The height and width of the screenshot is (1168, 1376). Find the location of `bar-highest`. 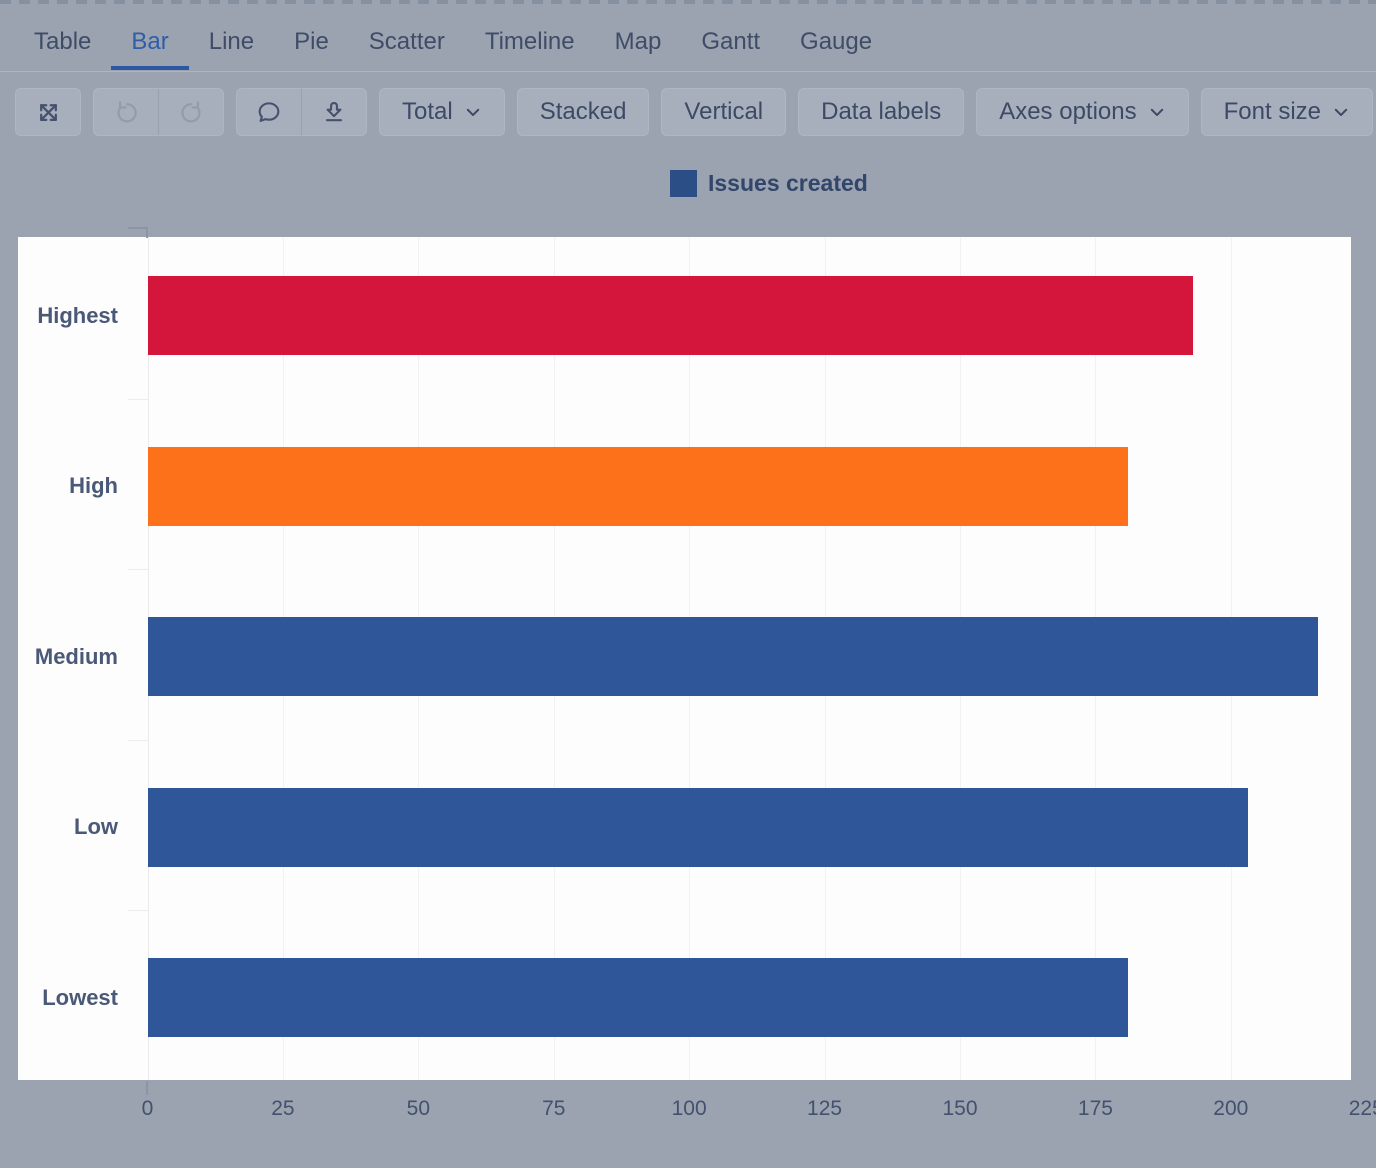

bar-highest is located at coordinates (671, 315).